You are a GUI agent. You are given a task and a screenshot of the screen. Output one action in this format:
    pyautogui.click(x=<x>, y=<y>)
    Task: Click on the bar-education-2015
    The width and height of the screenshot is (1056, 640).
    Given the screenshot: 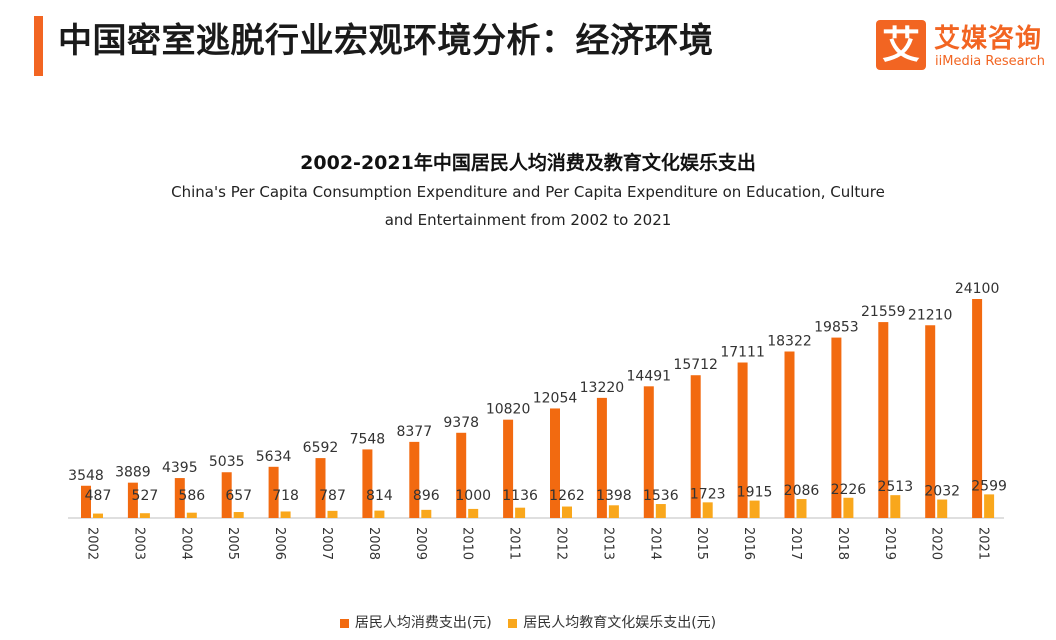 What is the action you would take?
    pyautogui.click(x=707, y=510)
    